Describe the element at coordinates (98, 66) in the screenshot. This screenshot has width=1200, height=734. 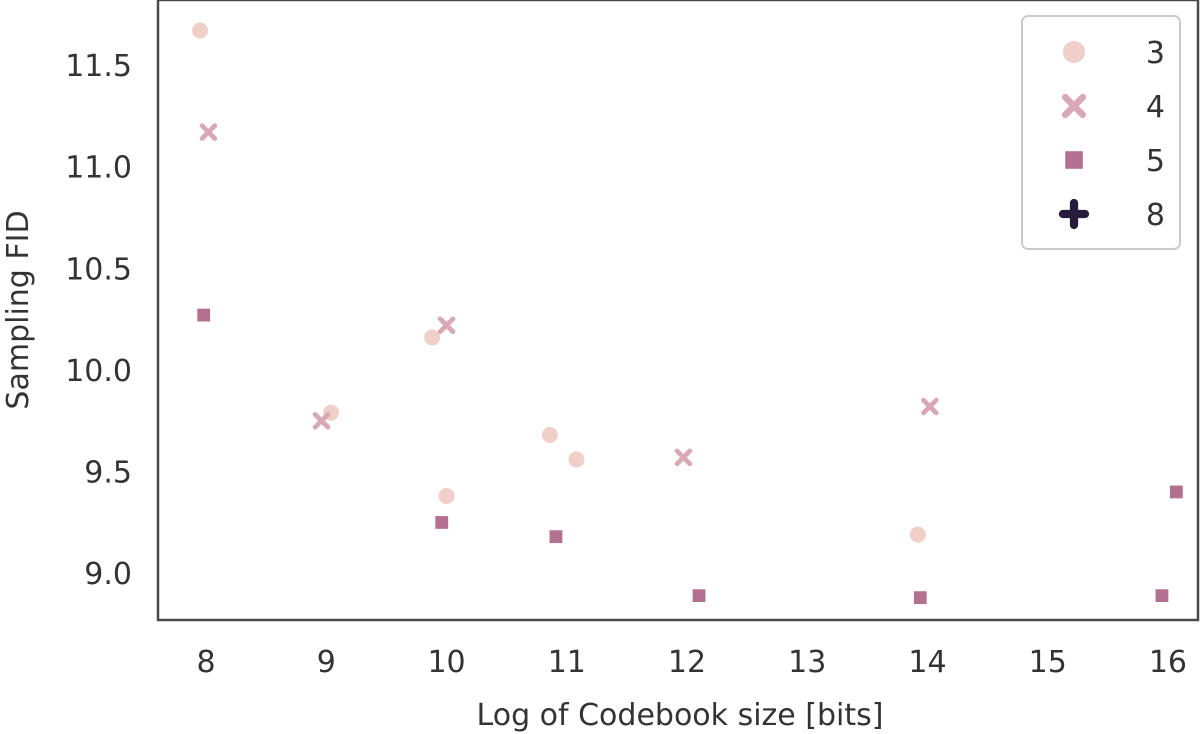
I see `y-tick-label-11.5: 11.5` at that location.